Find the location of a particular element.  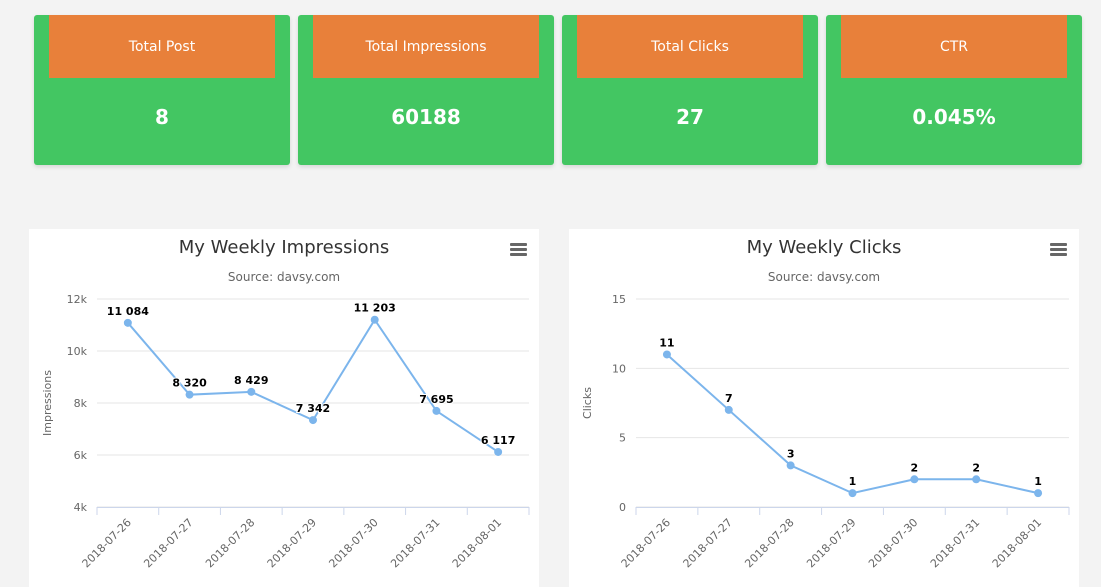

stat-card-label: Total Post is located at coordinates (162, 46).